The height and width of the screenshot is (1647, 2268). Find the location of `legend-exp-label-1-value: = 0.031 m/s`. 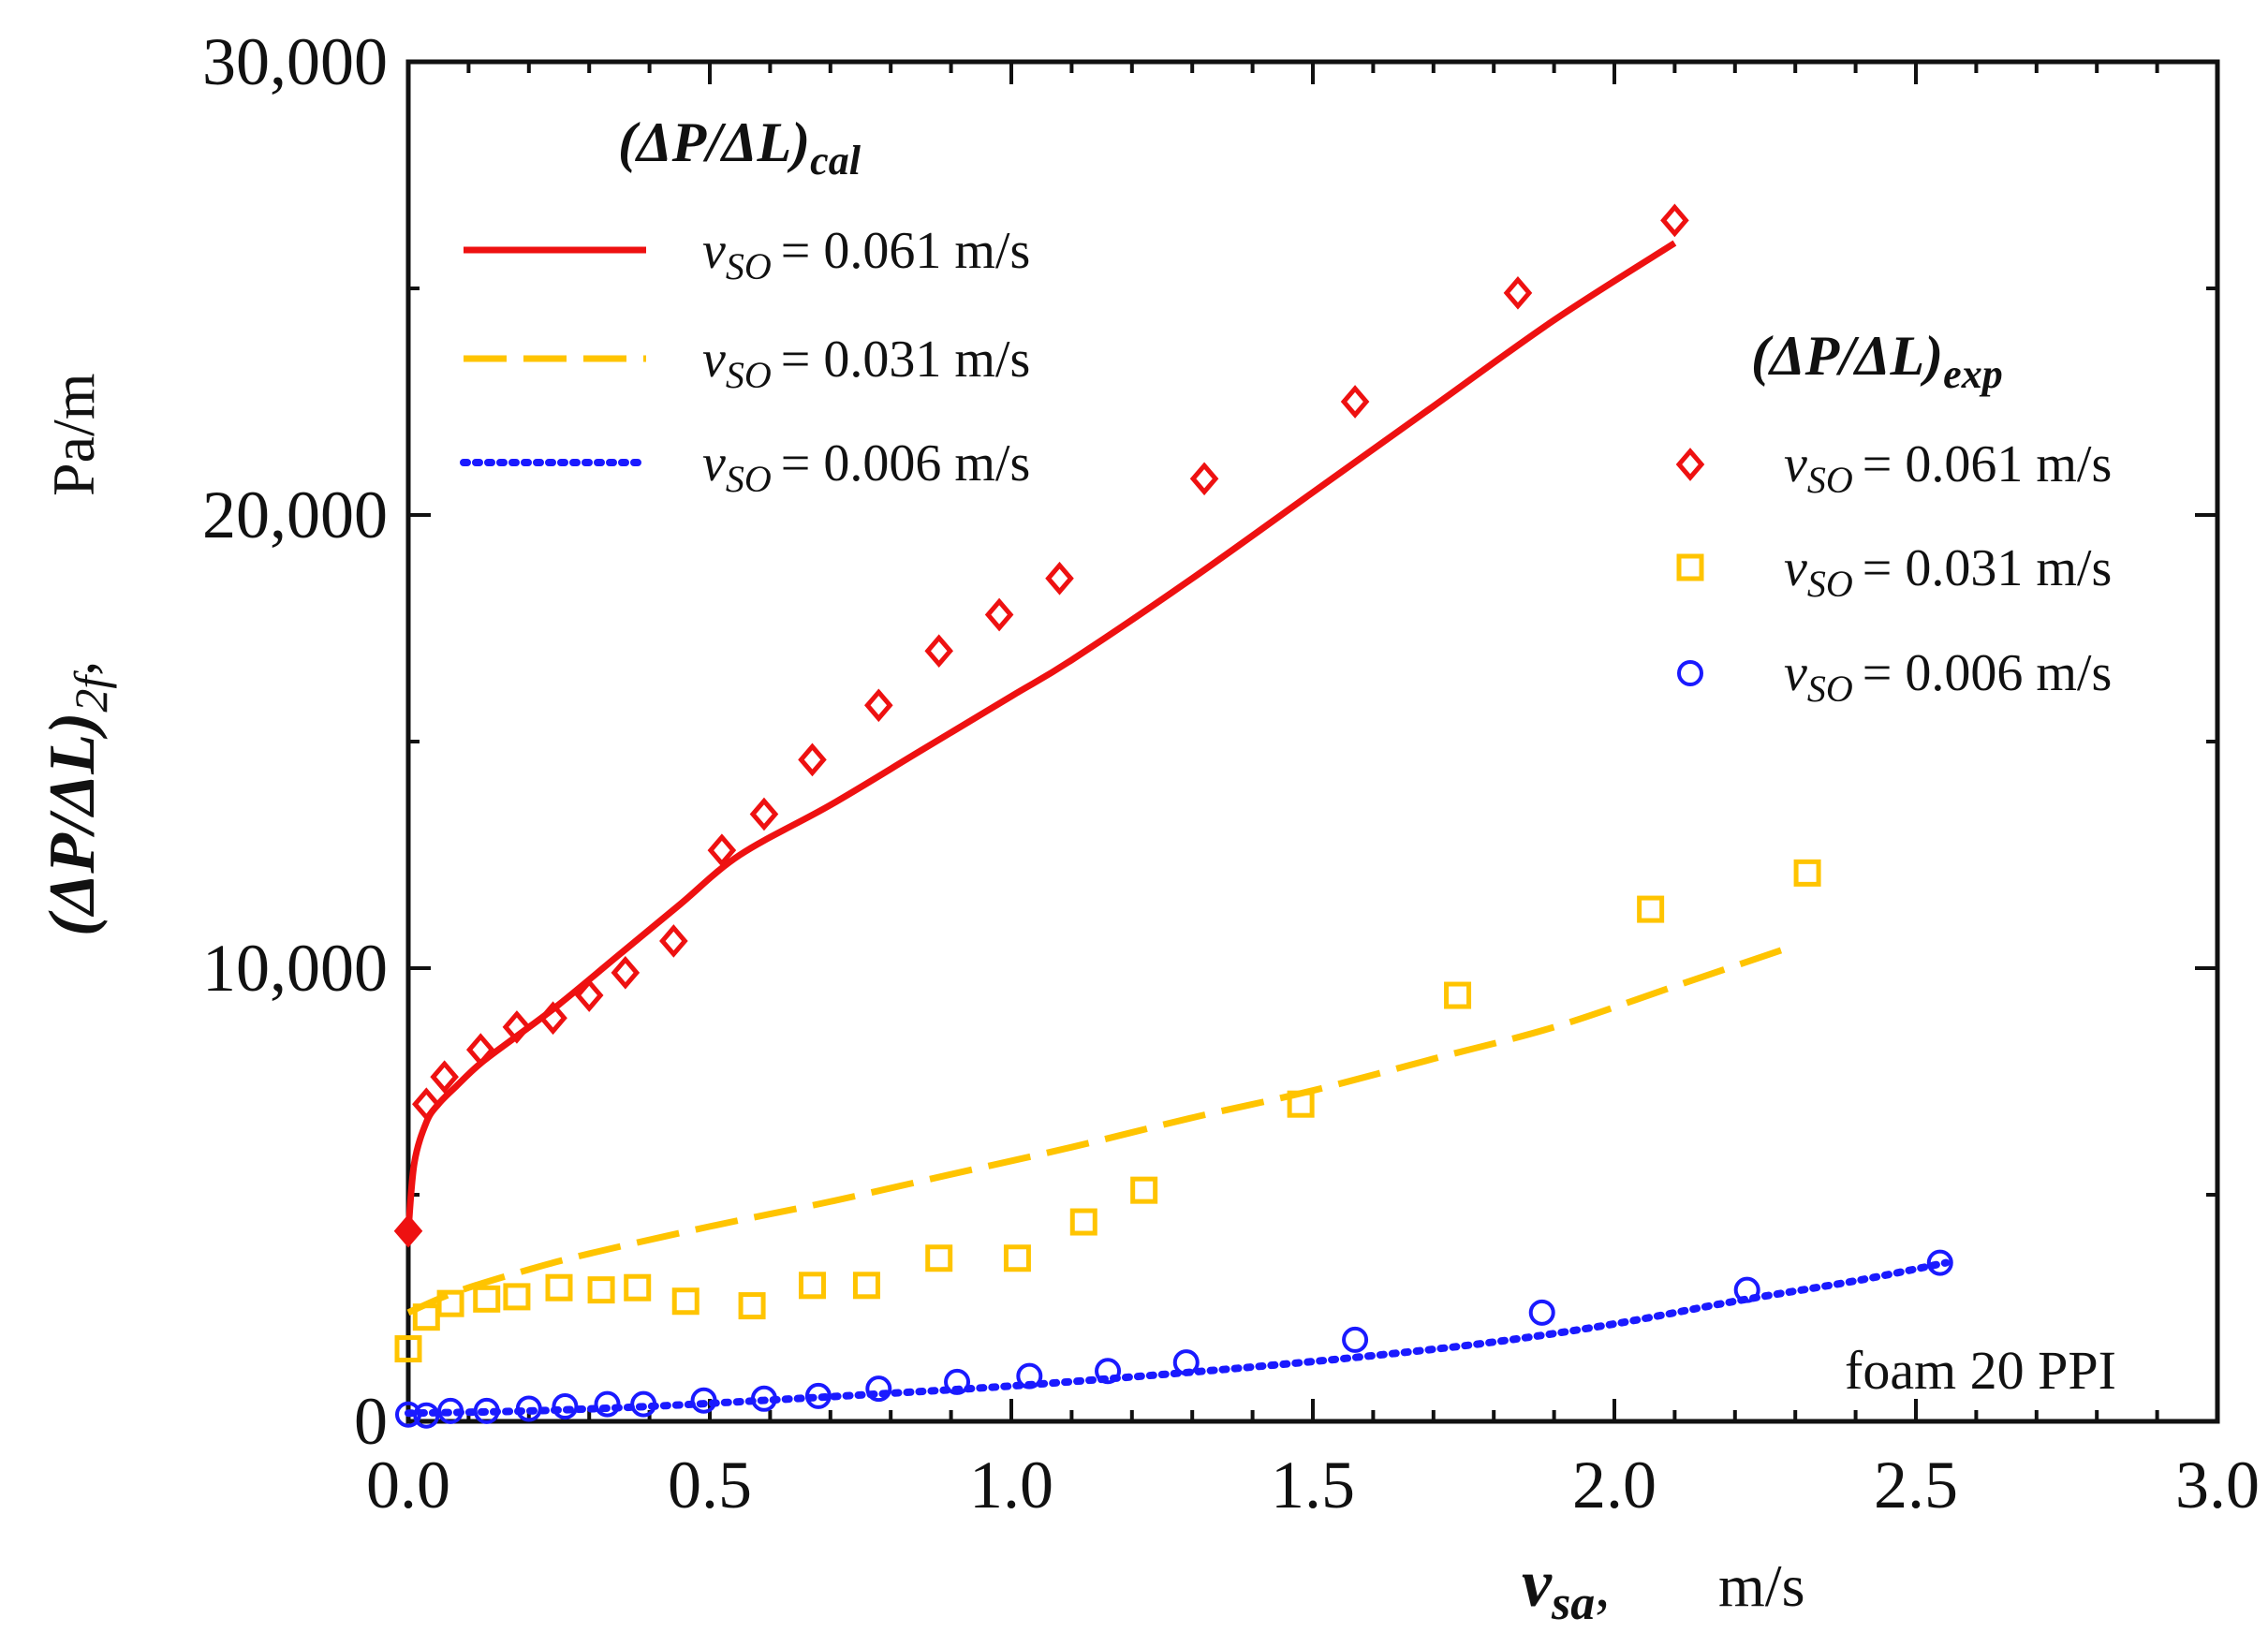

legend-exp-label-1-value: = 0.031 m/s is located at coordinates (1988, 568).